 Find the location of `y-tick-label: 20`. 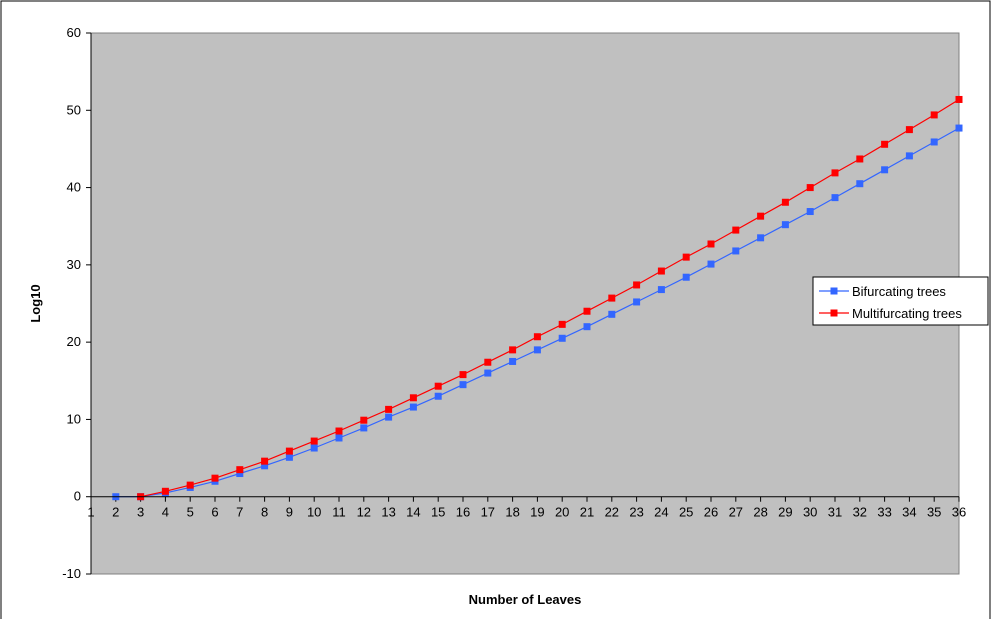

y-tick-label: 20 is located at coordinates (74, 341).